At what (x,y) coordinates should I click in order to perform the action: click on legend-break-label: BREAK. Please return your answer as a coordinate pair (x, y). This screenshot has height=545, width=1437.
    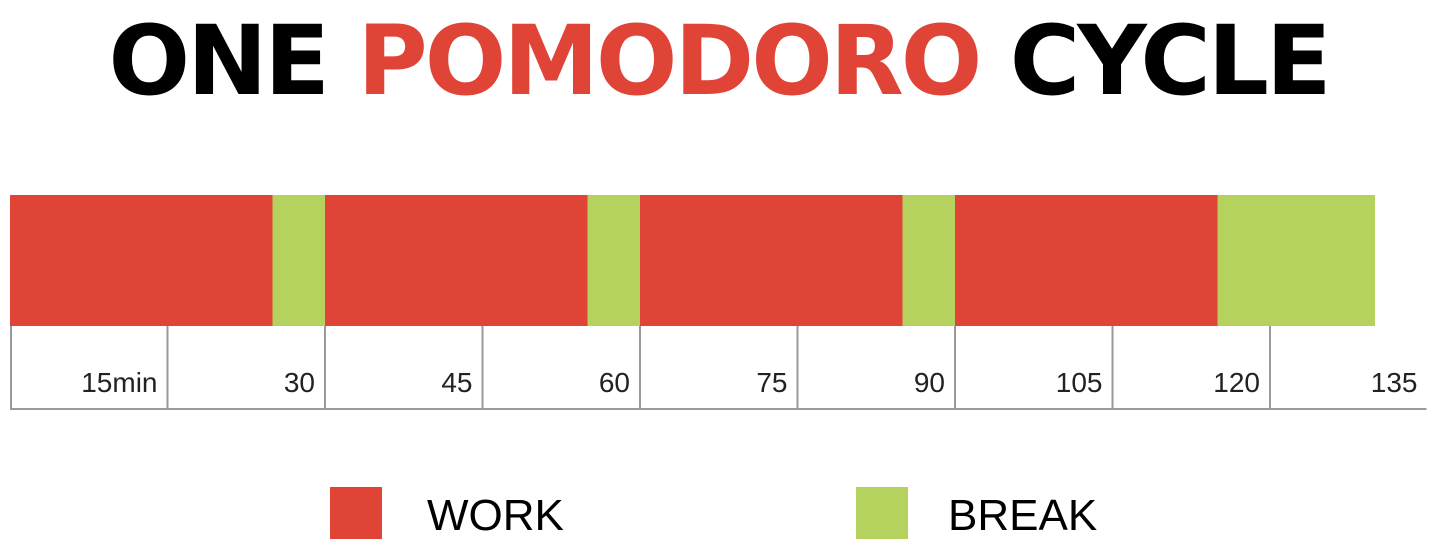
    Looking at the image, I should click on (1023, 515).